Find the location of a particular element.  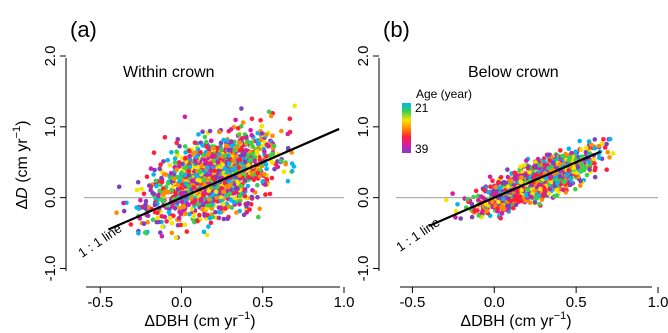

age-legend-max: 39 is located at coordinates (422, 149).